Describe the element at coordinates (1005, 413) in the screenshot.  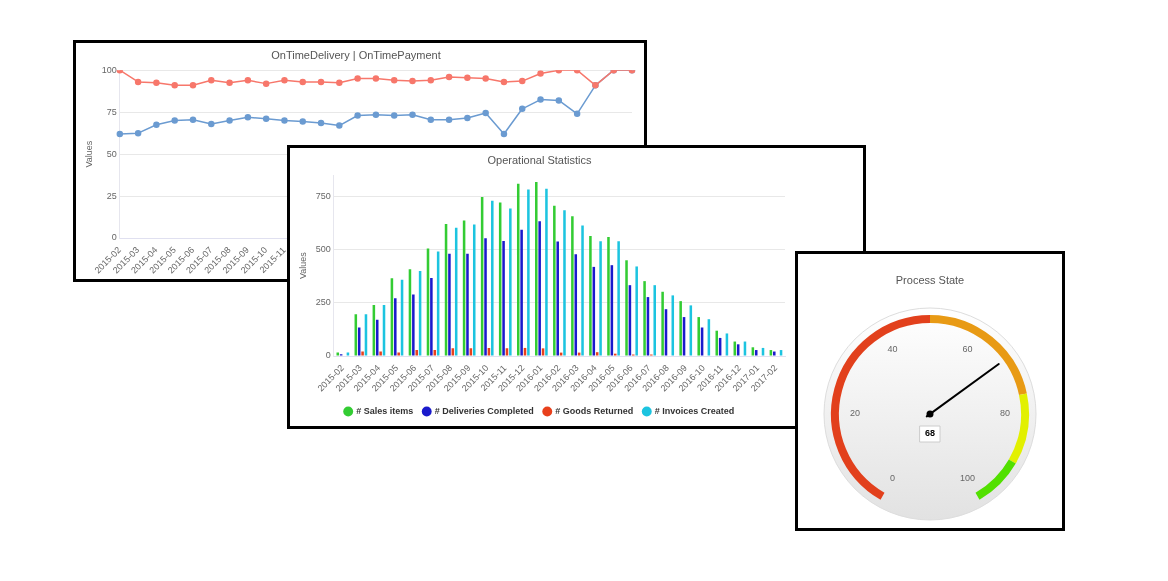
I see `text: 80` at that location.